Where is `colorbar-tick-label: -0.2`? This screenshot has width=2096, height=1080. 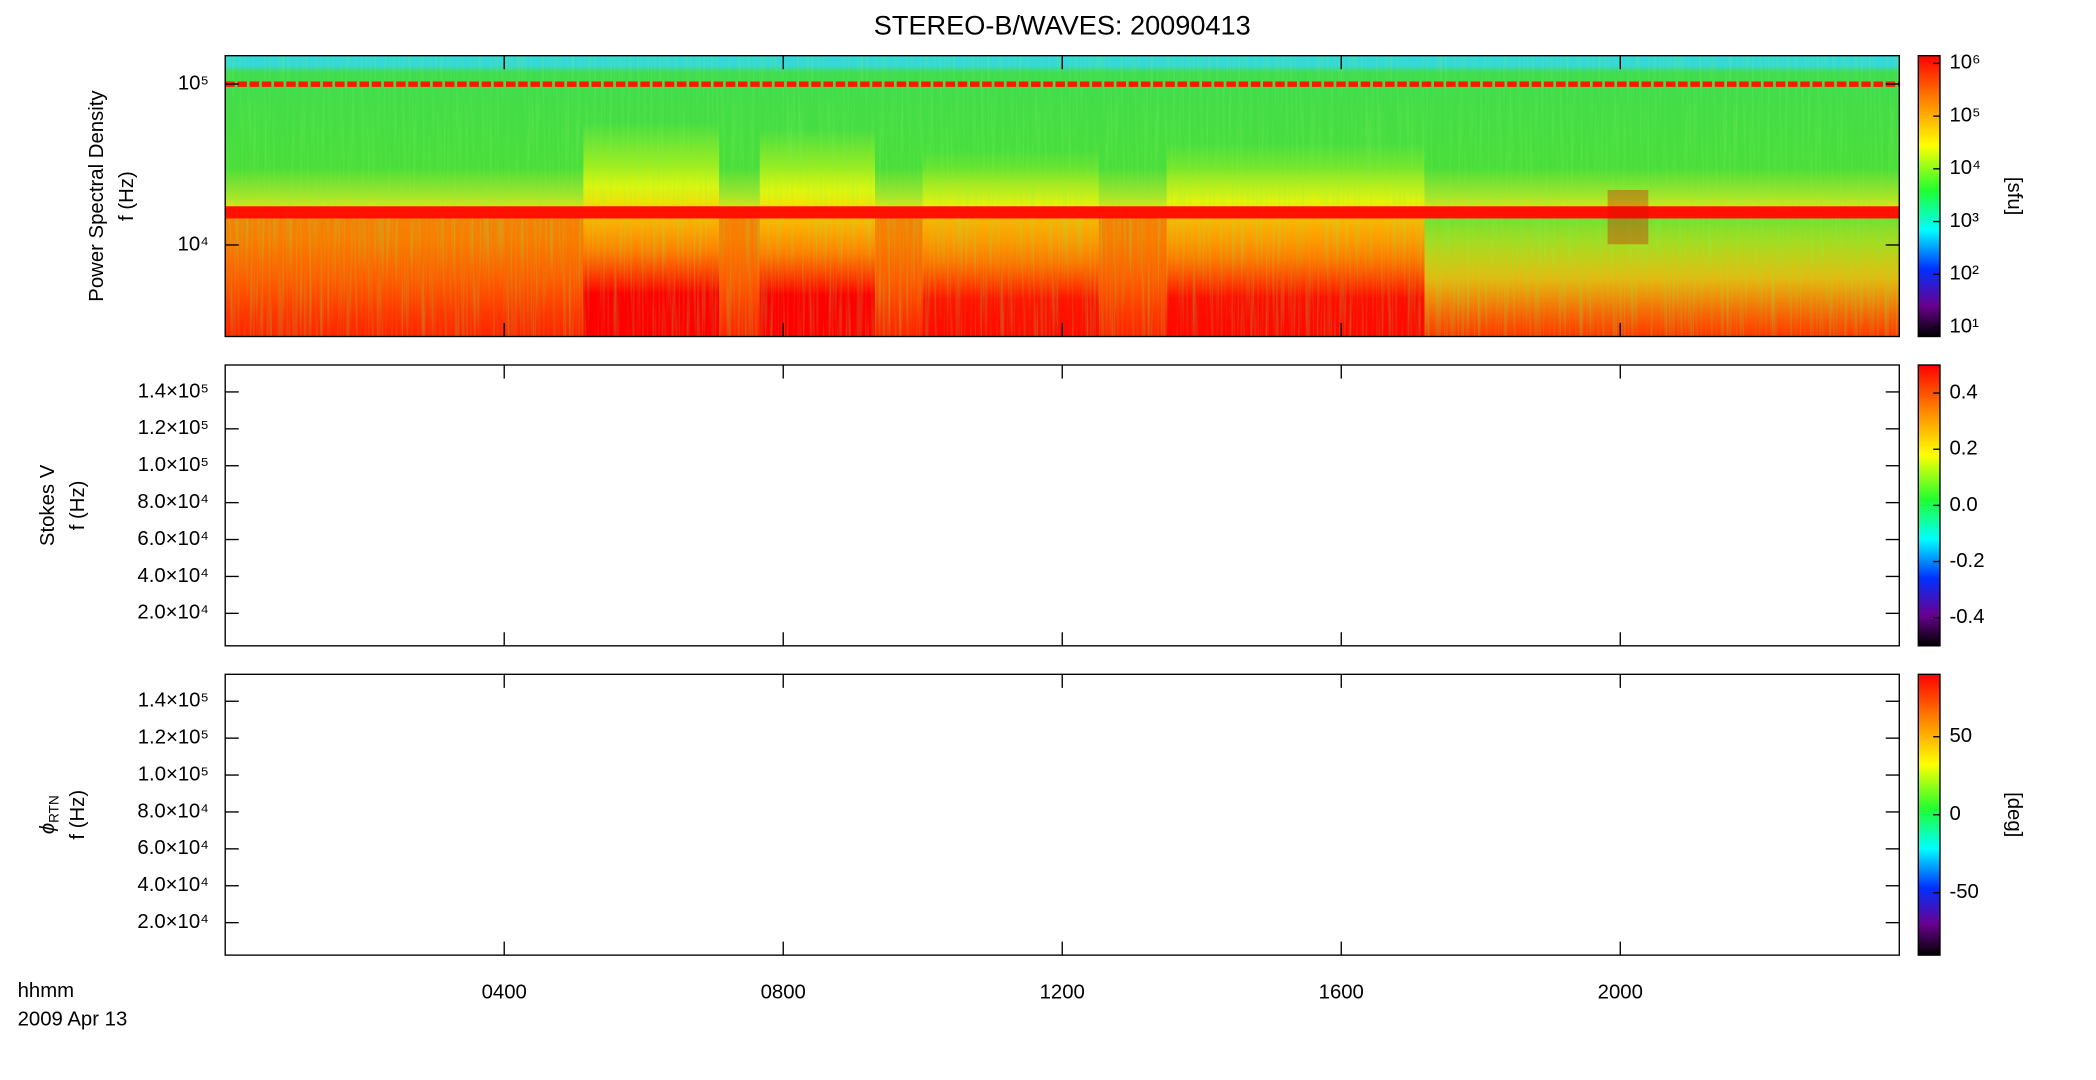
colorbar-tick-label: -0.2 is located at coordinates (1966, 561).